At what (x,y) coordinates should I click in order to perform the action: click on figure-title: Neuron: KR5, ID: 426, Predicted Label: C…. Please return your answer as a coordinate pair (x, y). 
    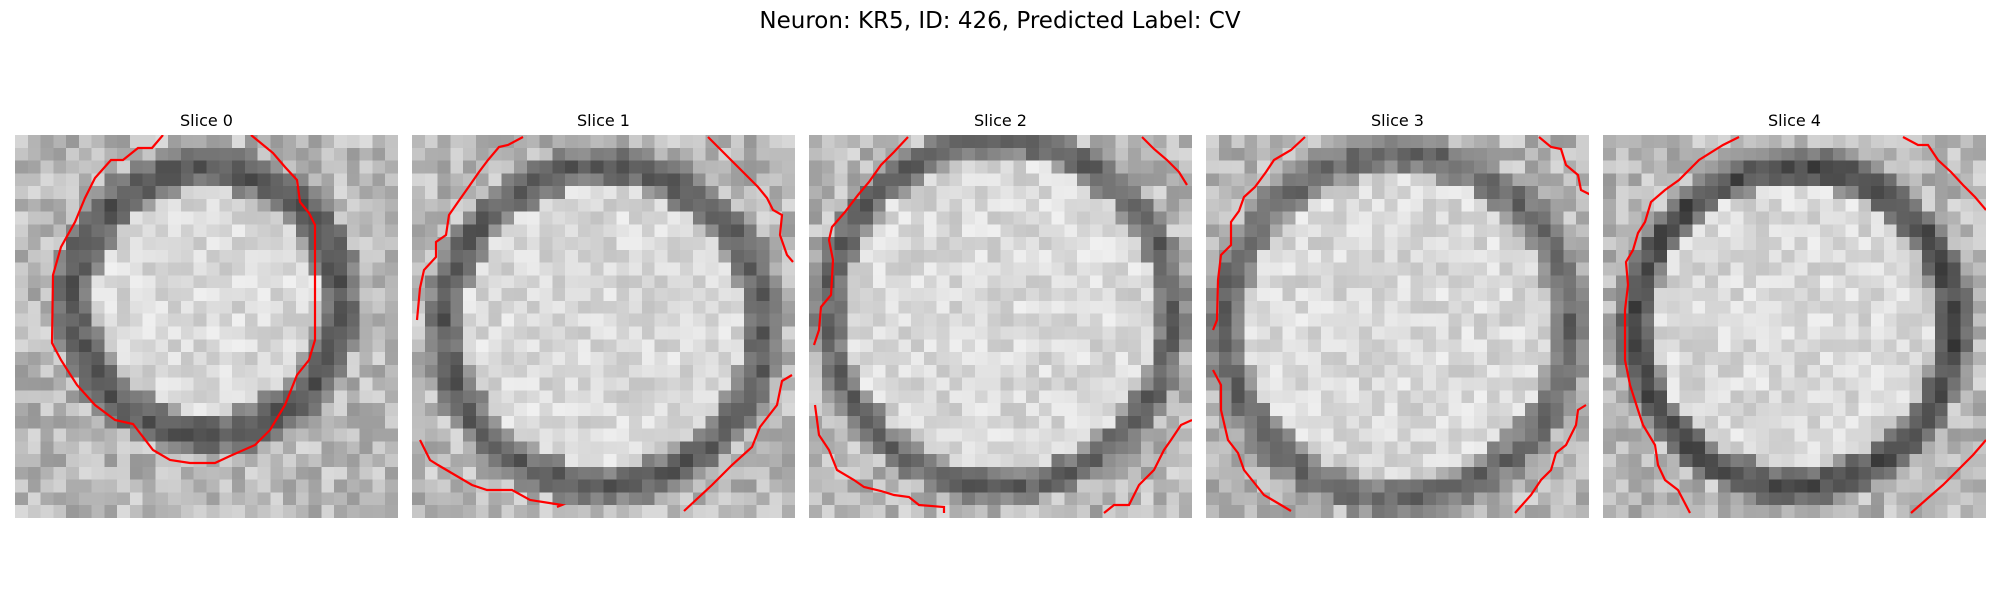
    Looking at the image, I should click on (1000, 21).